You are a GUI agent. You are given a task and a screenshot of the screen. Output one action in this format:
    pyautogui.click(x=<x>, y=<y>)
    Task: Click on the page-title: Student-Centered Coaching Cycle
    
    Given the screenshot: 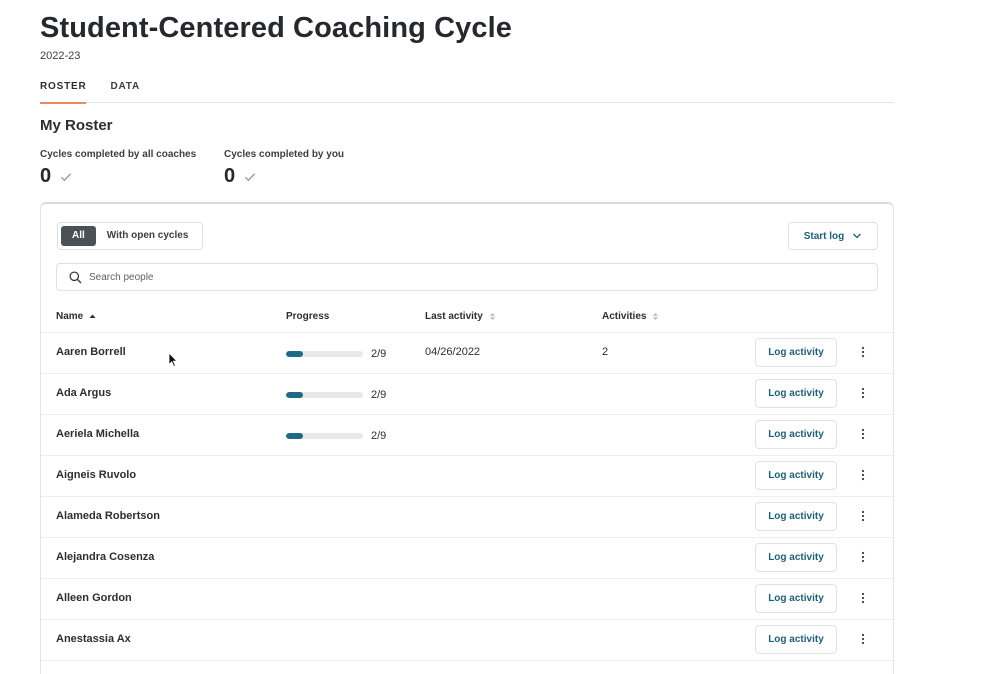 What is the action you would take?
    pyautogui.click(x=276, y=28)
    